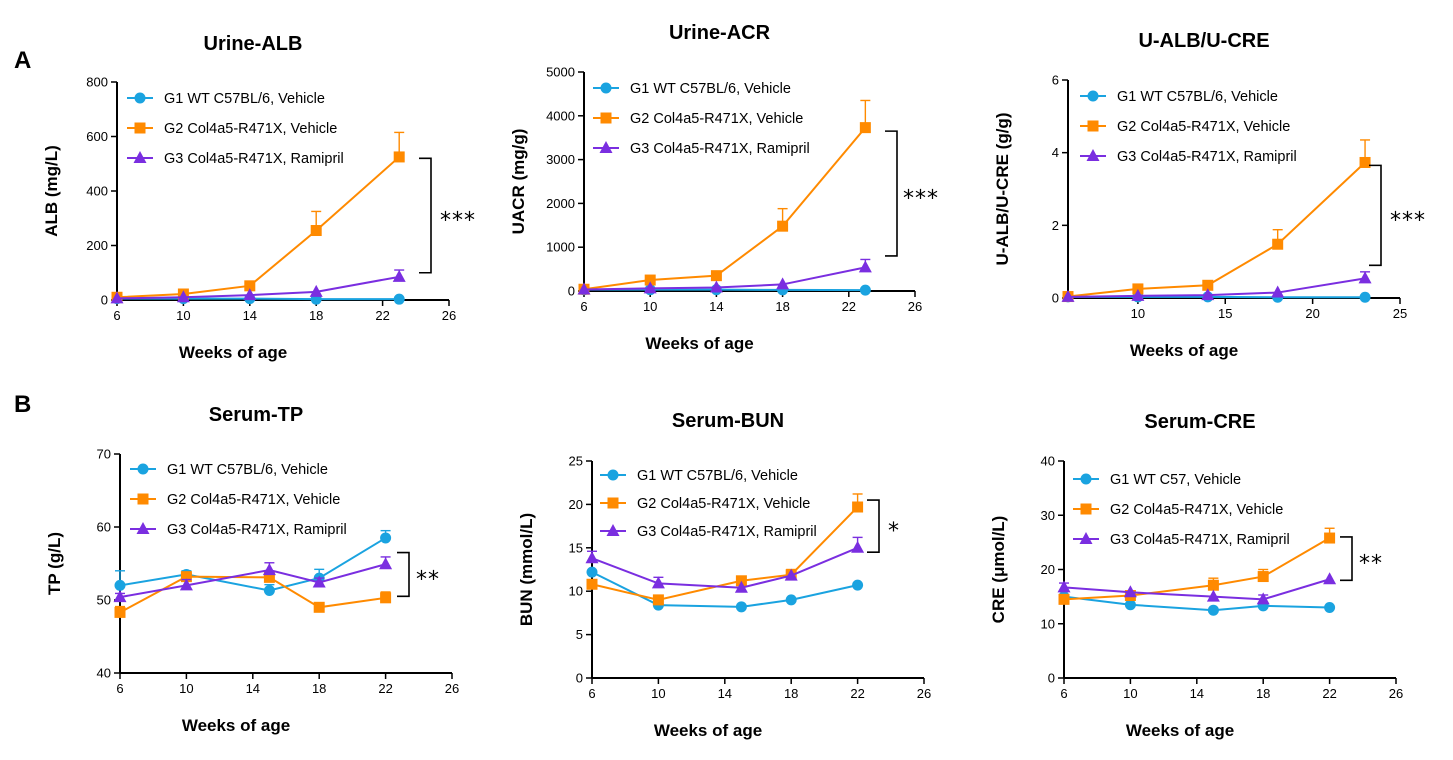 The width and height of the screenshot is (1453, 760). What do you see at coordinates (576, 547) in the screenshot?
I see `y-tick-label: 15` at bounding box center [576, 547].